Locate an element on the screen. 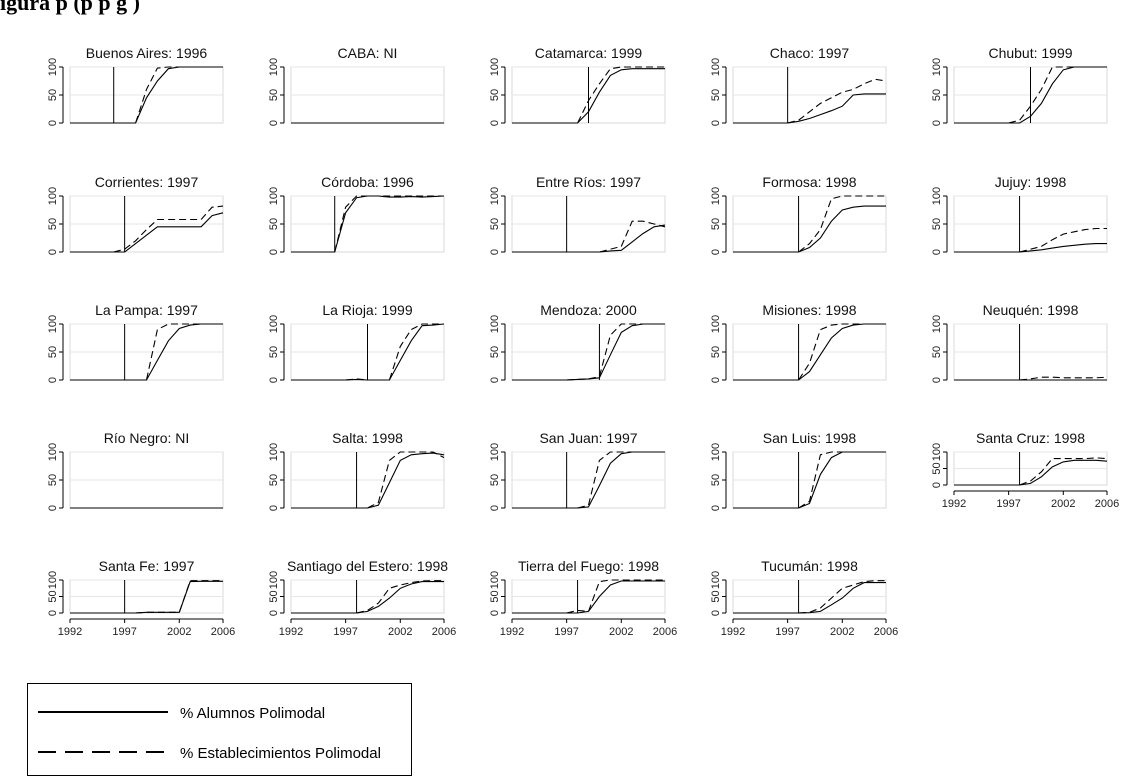  legend-item-alumnos: % Alumnos Polimodal is located at coordinates (219, 714).